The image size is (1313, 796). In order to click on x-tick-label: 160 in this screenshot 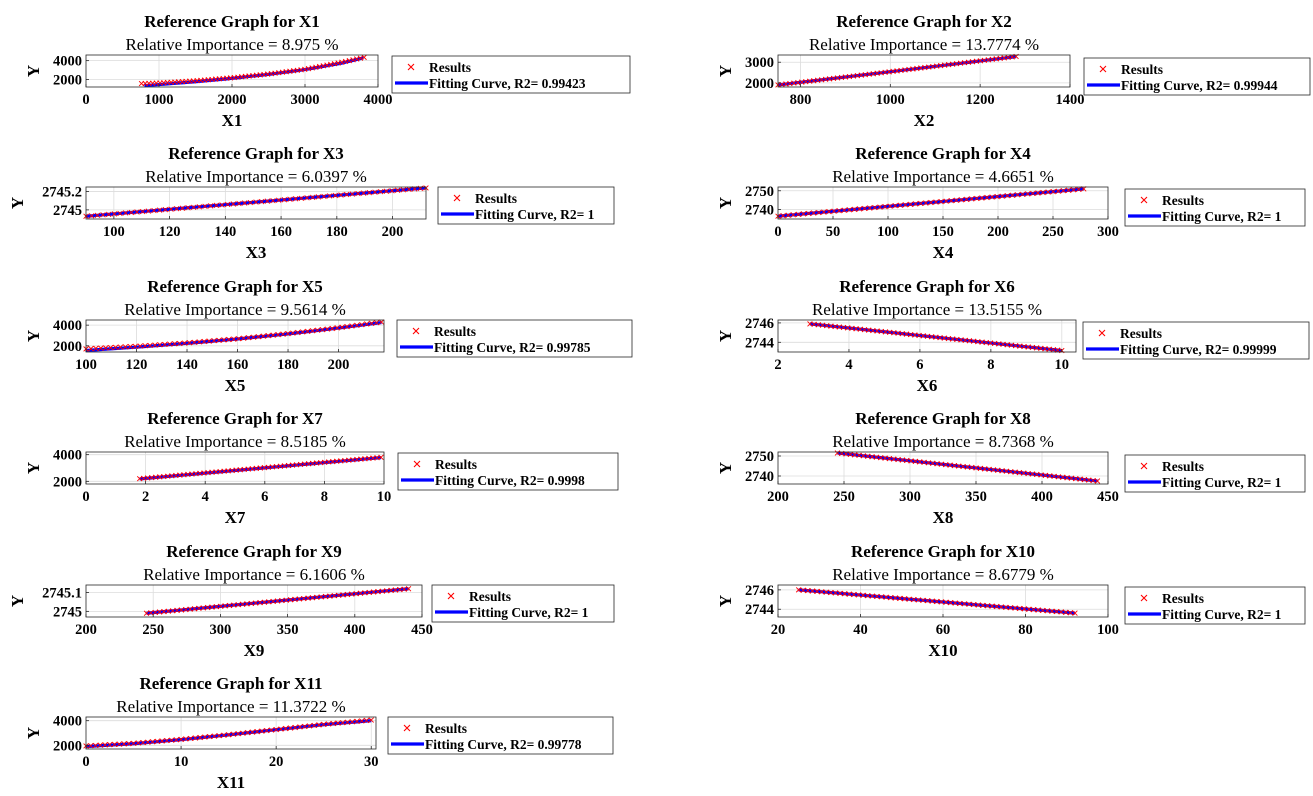, I will do `click(238, 365)`.